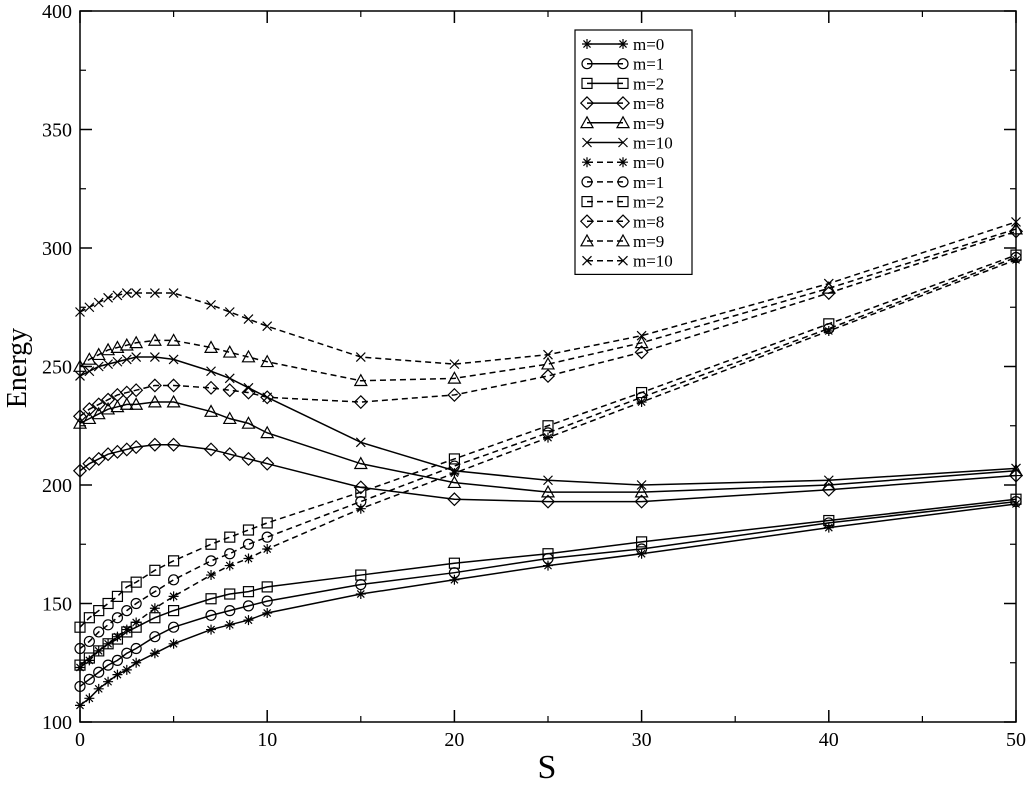 The height and width of the screenshot is (786, 1031). I want to click on y-tick-label: 200, so click(57, 486).